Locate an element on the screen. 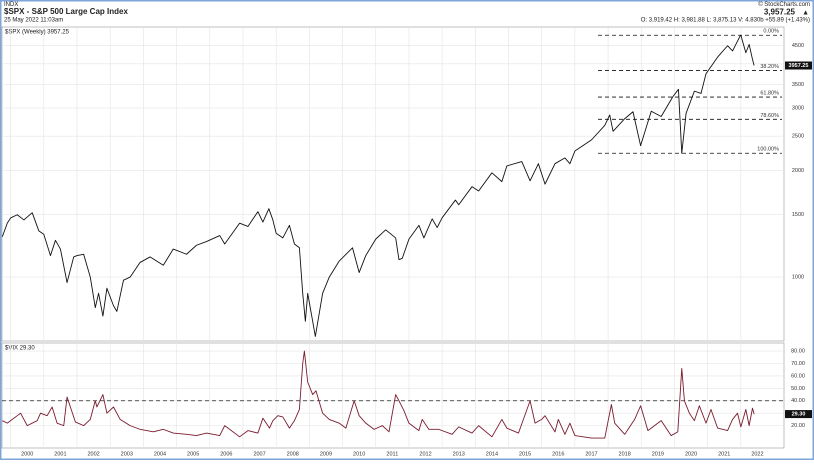  x-tick-label: 2022 is located at coordinates (757, 454).